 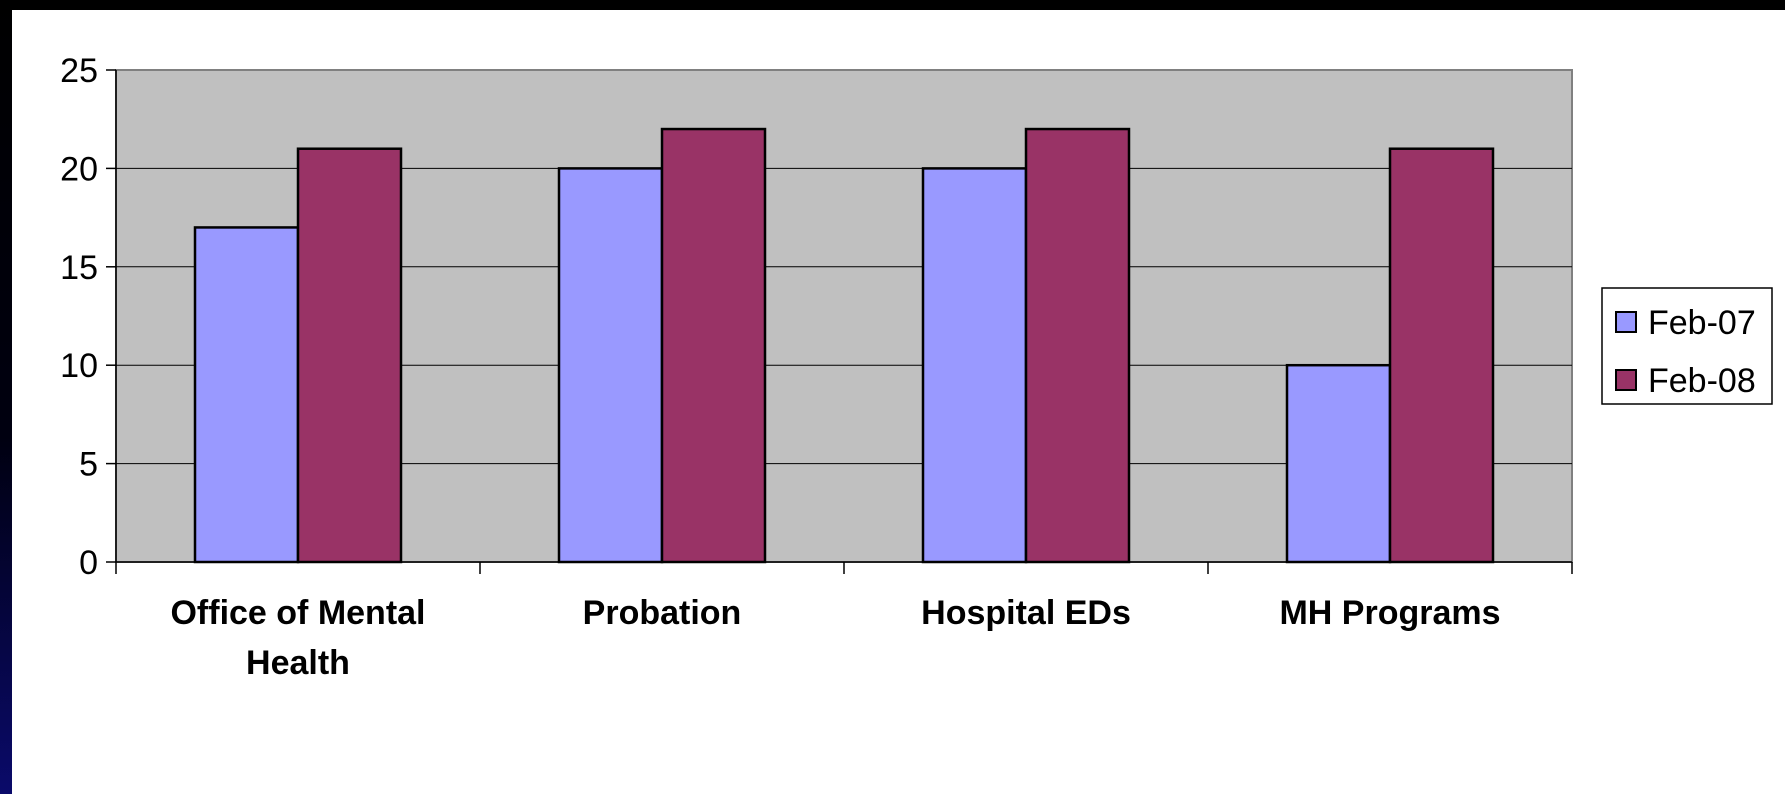 I want to click on x-category-label: Hospital EDs, so click(x=1026, y=613).